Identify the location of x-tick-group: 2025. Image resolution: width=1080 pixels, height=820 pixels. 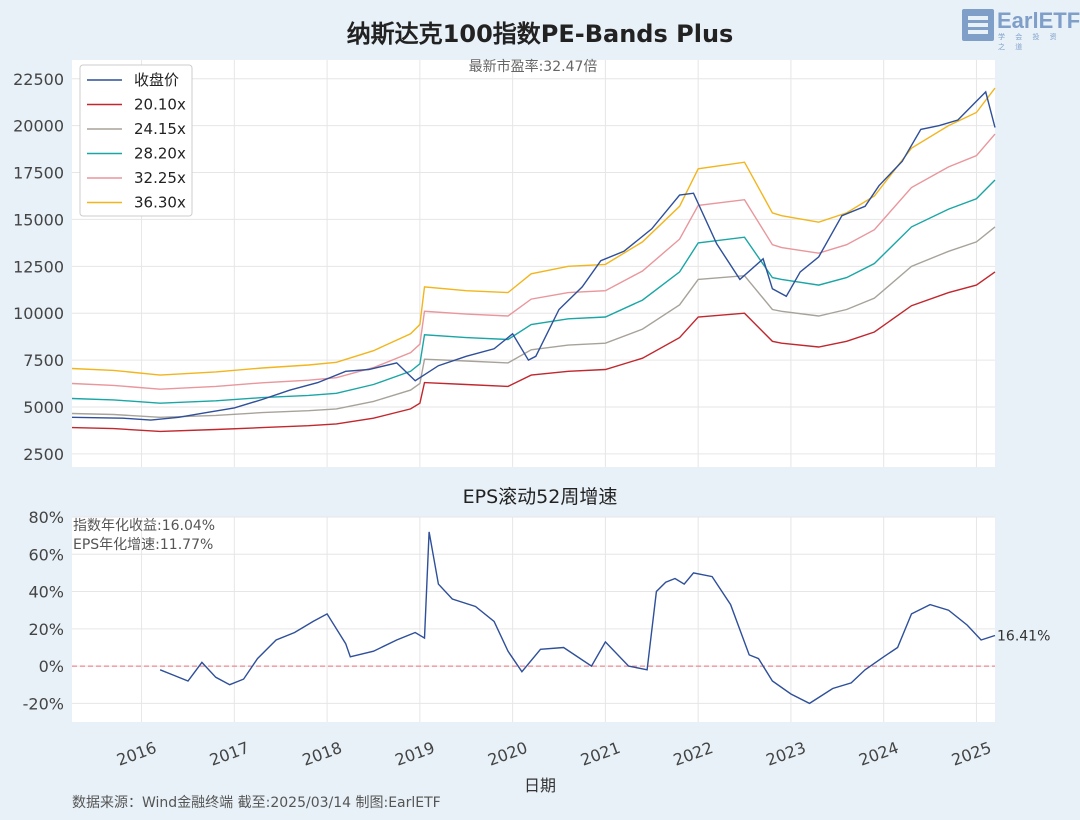
(971, 754).